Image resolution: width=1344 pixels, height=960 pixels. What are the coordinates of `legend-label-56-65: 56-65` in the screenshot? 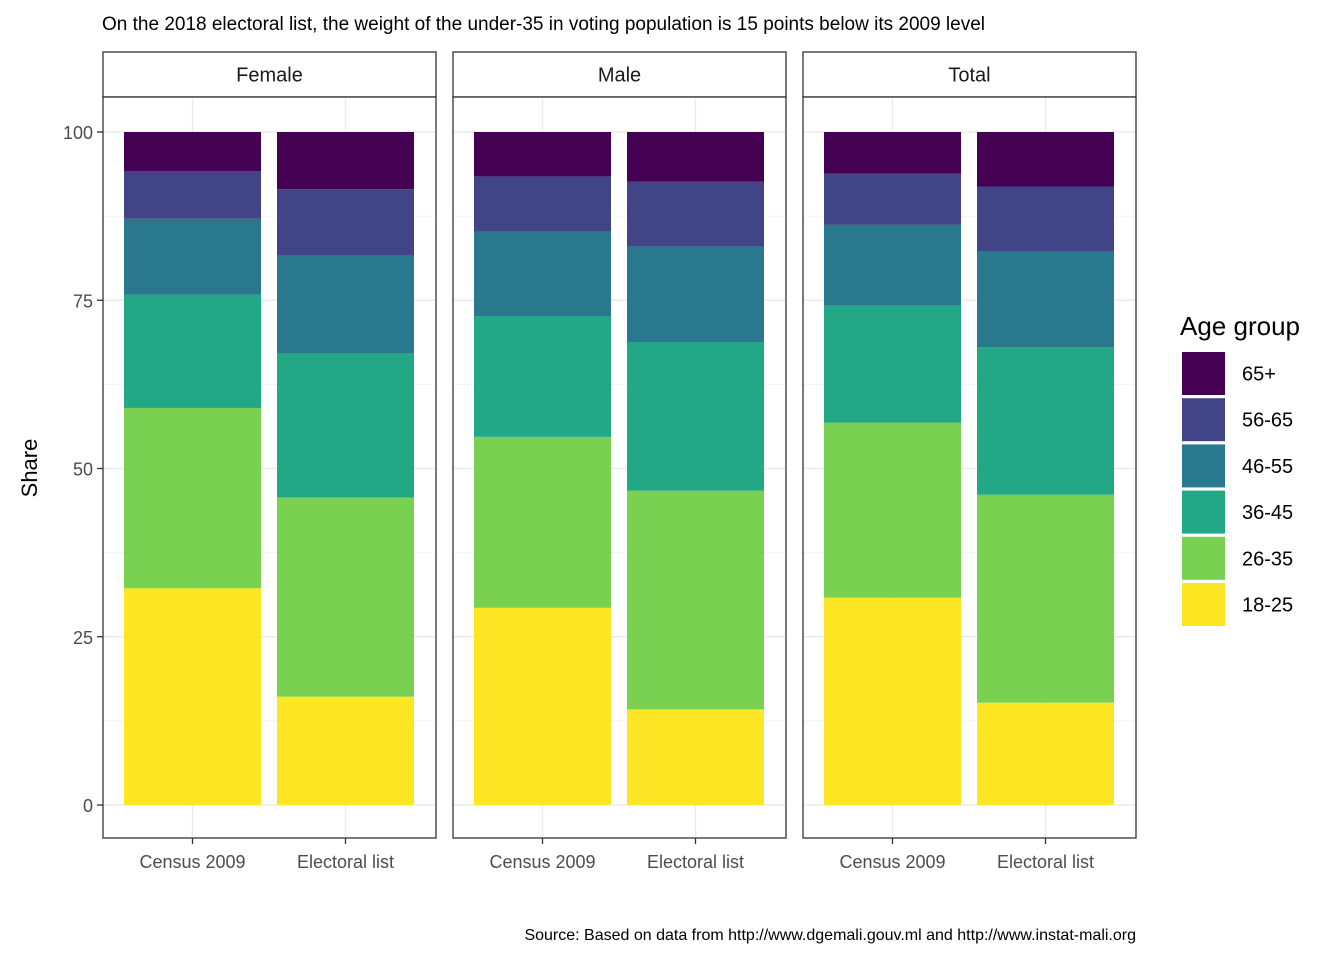 It's located at (1267, 421).